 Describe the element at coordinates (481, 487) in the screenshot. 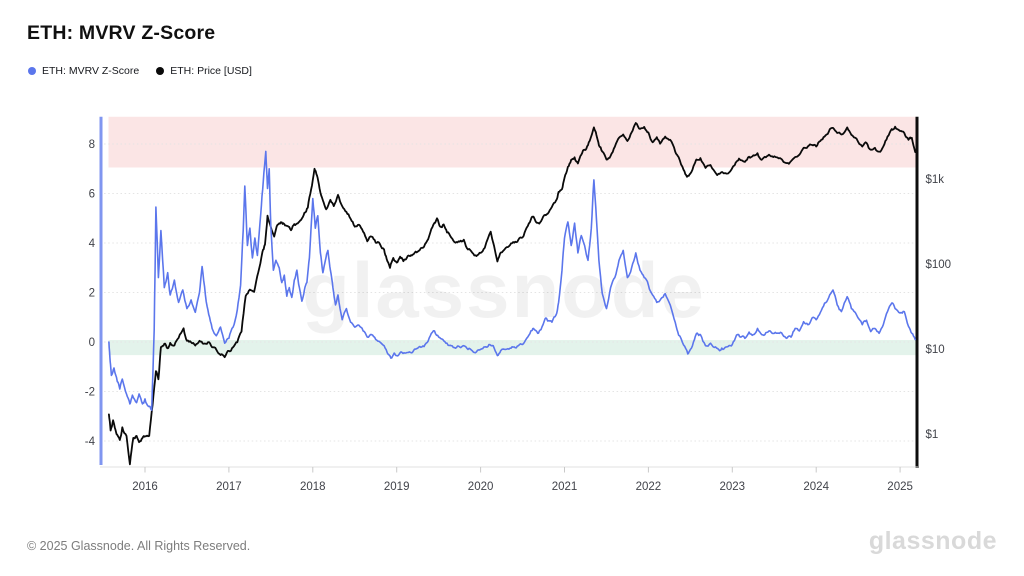

I see `x-tick-label: 2020` at that location.